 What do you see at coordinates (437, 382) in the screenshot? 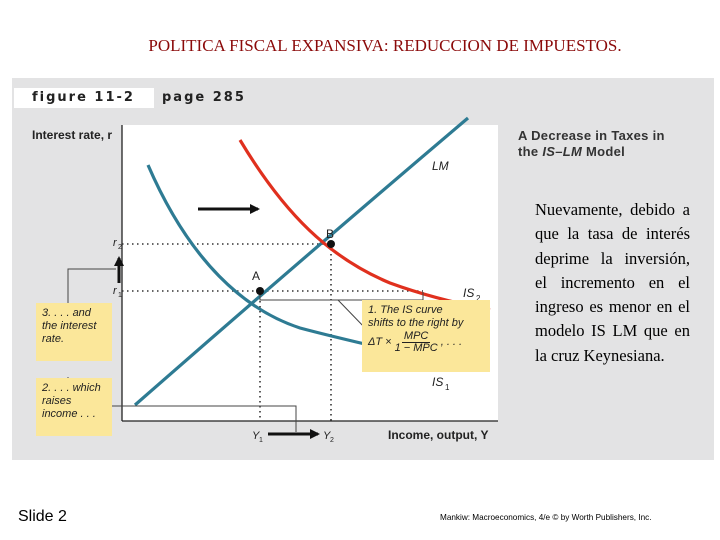
I see `is1-label: IS` at bounding box center [437, 382].